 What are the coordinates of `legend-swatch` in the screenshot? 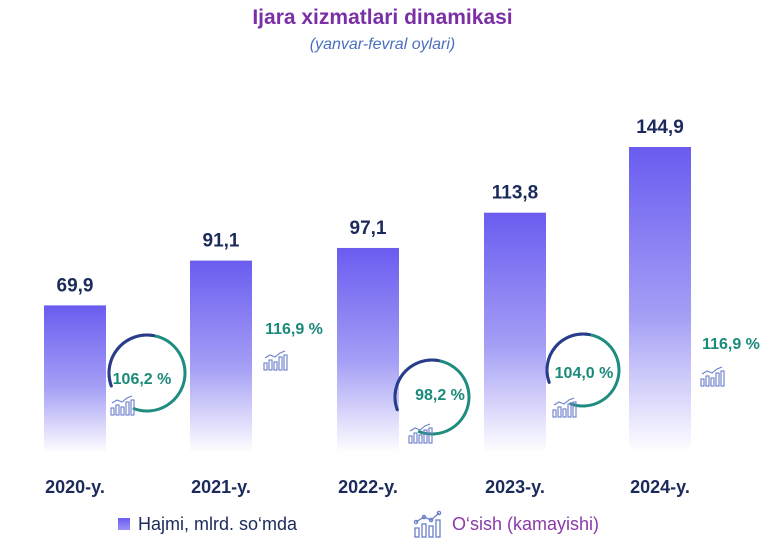 It's located at (124, 524).